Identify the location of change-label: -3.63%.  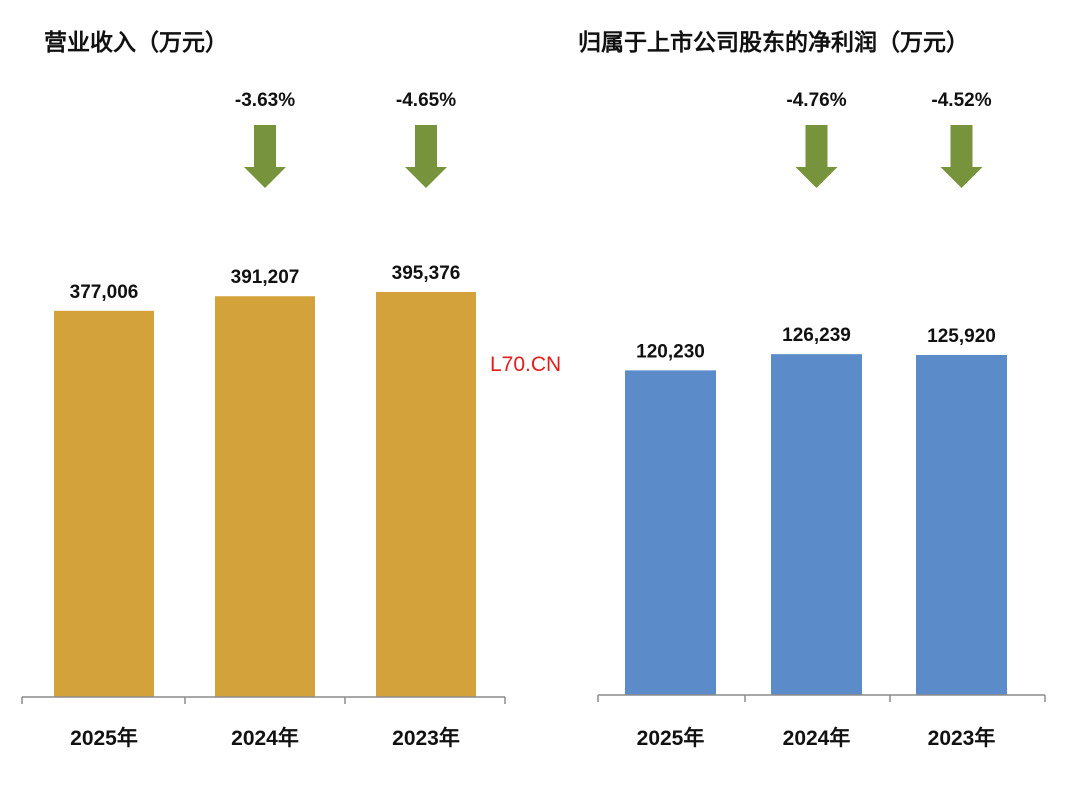
(265, 100).